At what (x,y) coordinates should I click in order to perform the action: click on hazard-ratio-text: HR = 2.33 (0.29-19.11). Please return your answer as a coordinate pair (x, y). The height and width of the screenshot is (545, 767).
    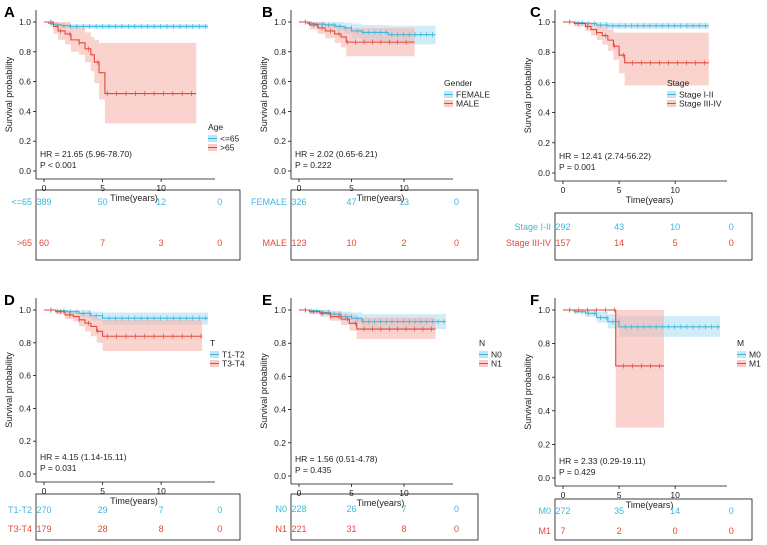
    Looking at the image, I should click on (602, 461).